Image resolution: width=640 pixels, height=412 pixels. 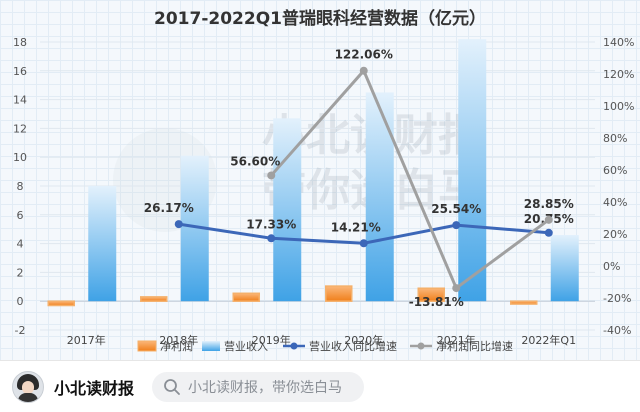 What do you see at coordinates (363, 340) in the screenshot?
I see `x-tick-label: 2020年` at bounding box center [363, 340].